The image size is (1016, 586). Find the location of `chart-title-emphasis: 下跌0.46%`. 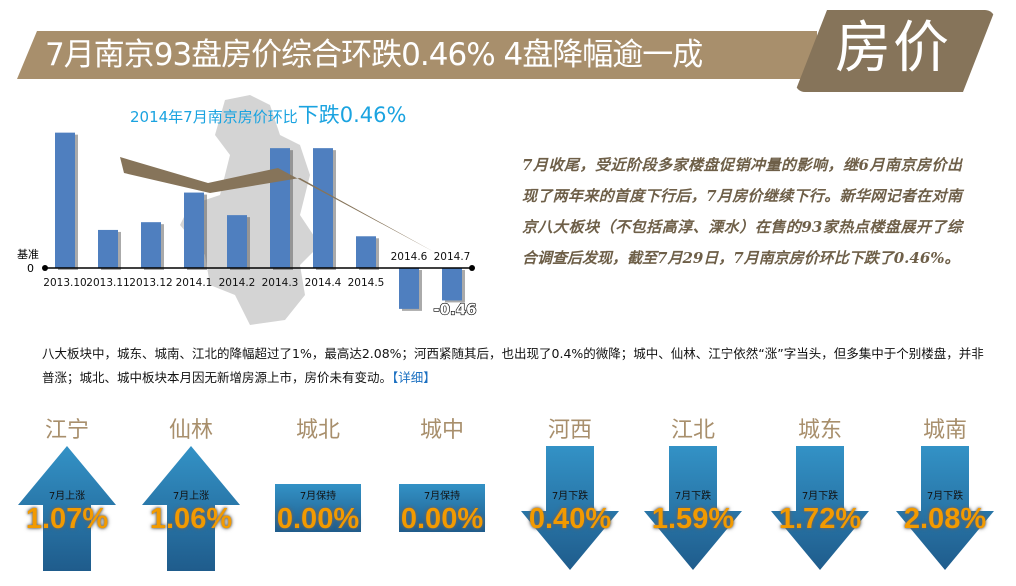

chart-title-emphasis: 下跌0.46% is located at coordinates (352, 115).